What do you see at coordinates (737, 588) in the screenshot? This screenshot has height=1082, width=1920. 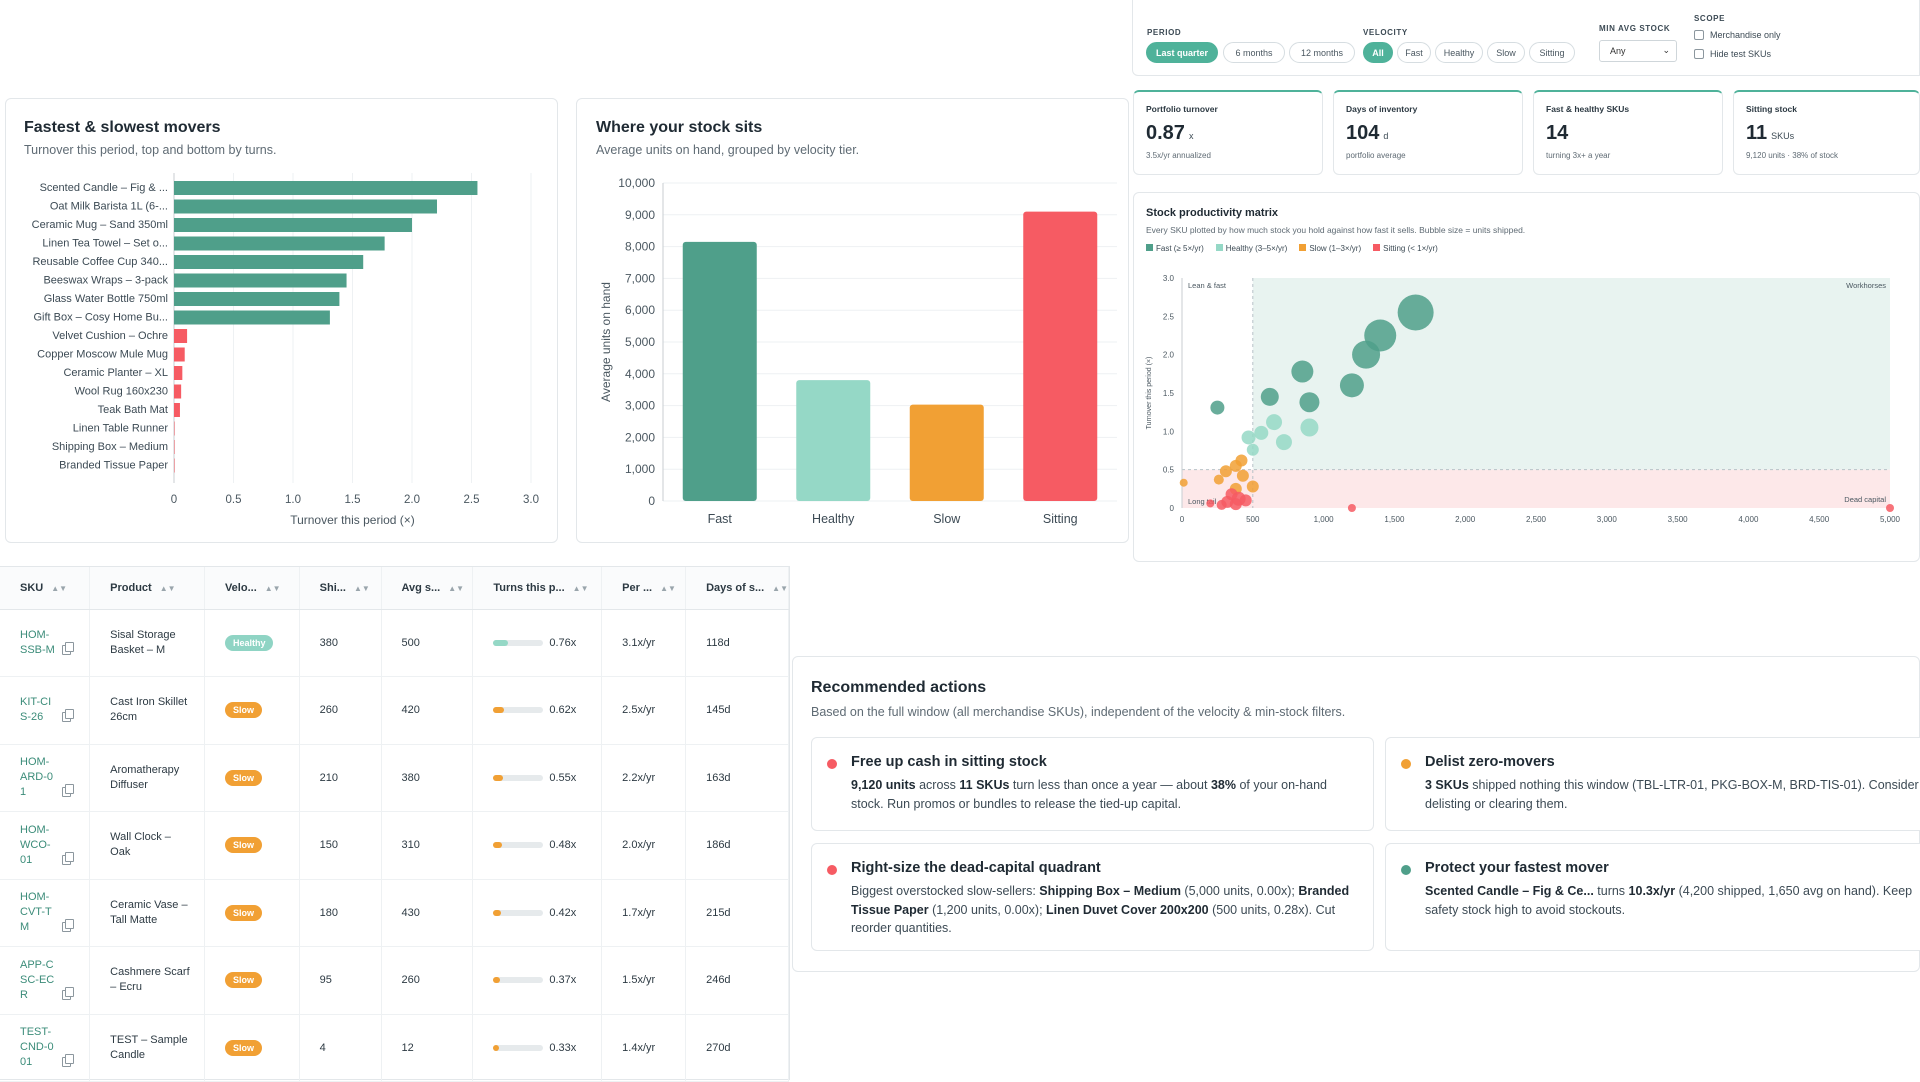 I see `col-days: Days of s... ▲▼` at bounding box center [737, 588].